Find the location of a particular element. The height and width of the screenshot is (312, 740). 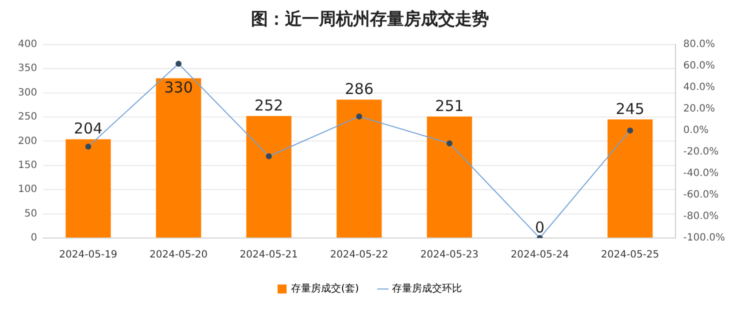

y-tick-label: 400 is located at coordinates (28, 44).